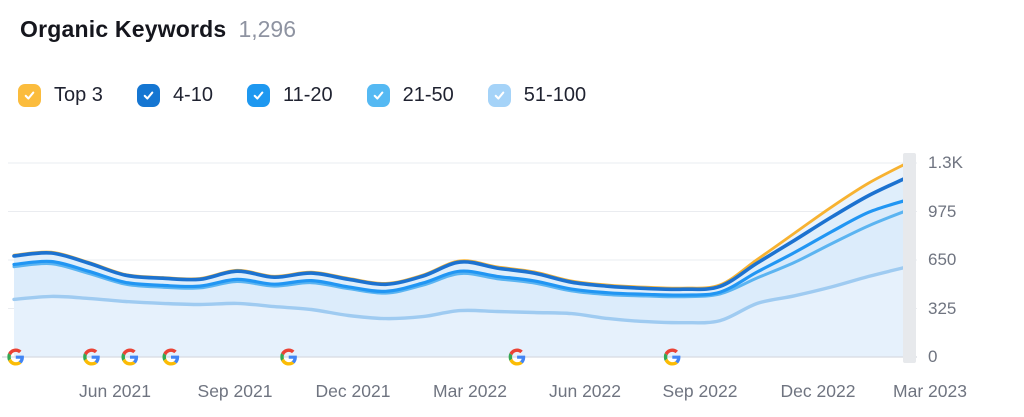 The image size is (1024, 417). Describe the element at coordinates (78, 95) in the screenshot. I see `legend-label-top-3: Top 3` at that location.